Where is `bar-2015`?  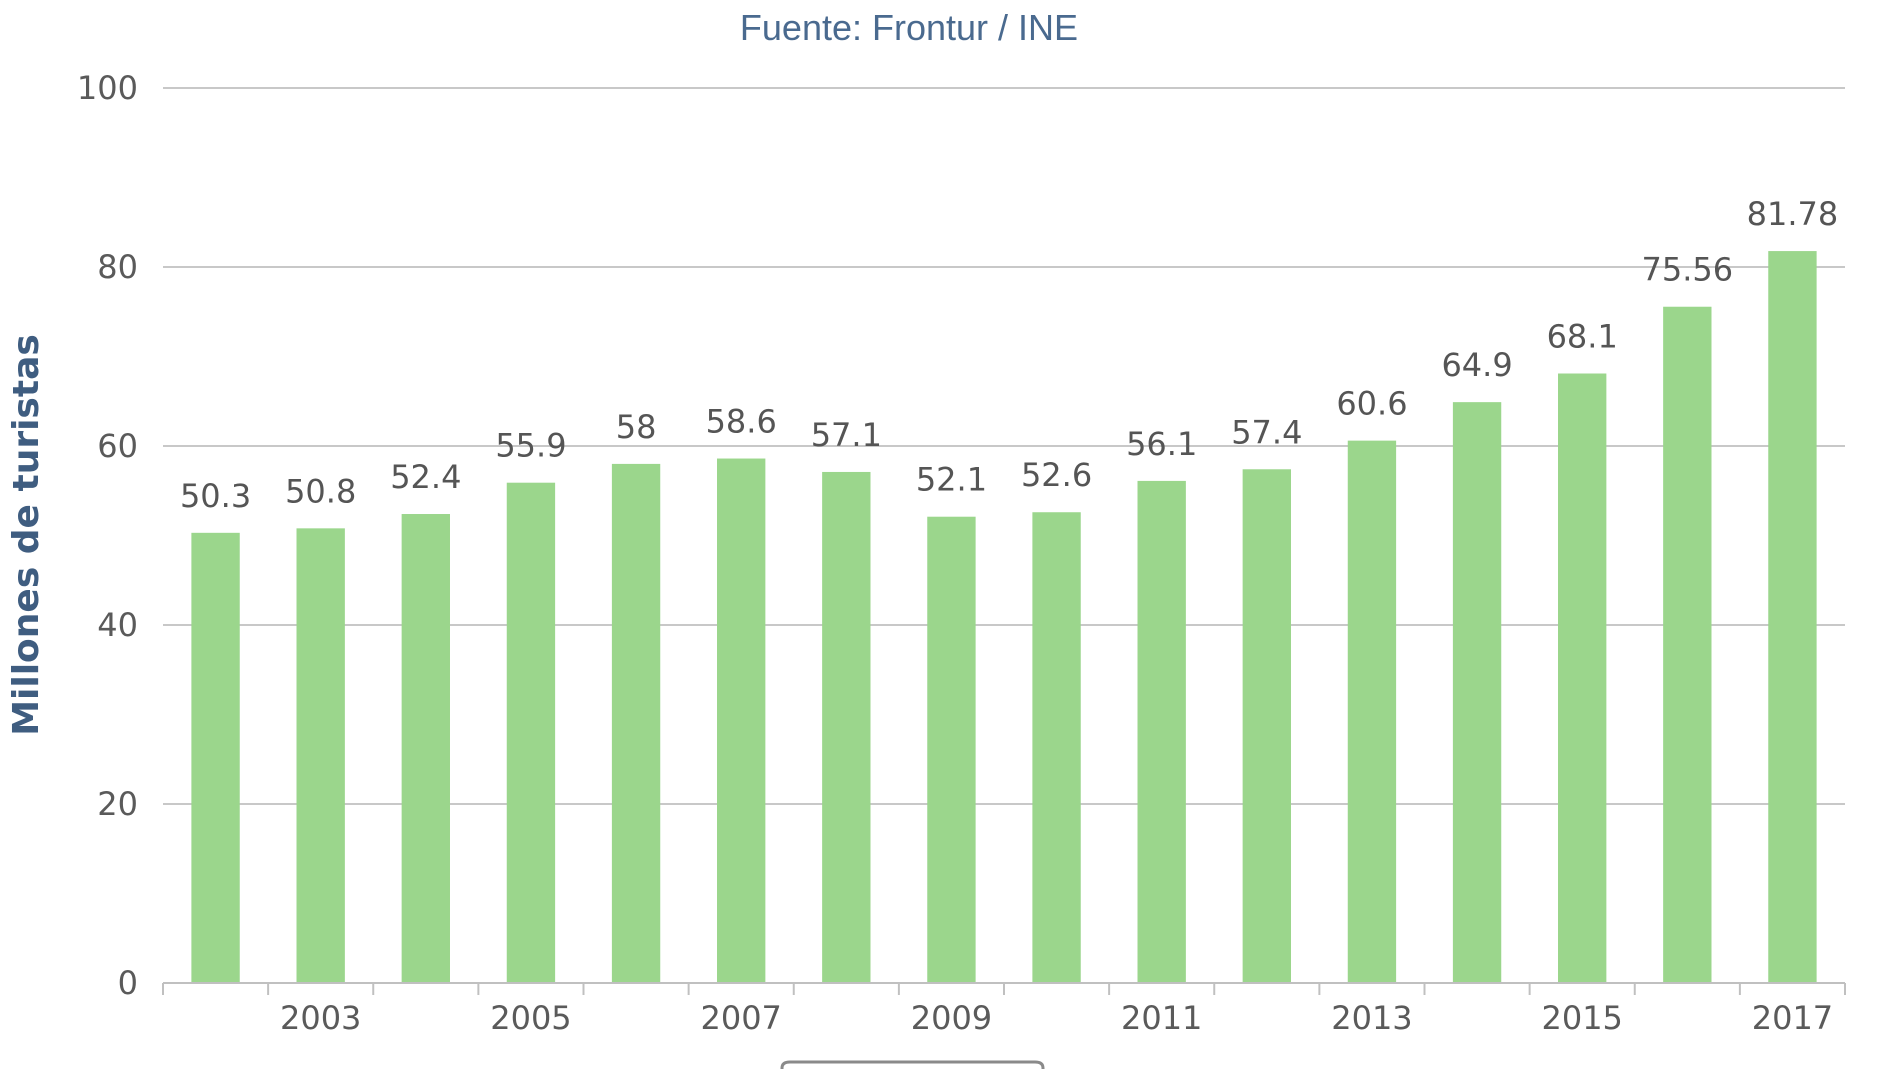 bar-2015 is located at coordinates (1582, 678).